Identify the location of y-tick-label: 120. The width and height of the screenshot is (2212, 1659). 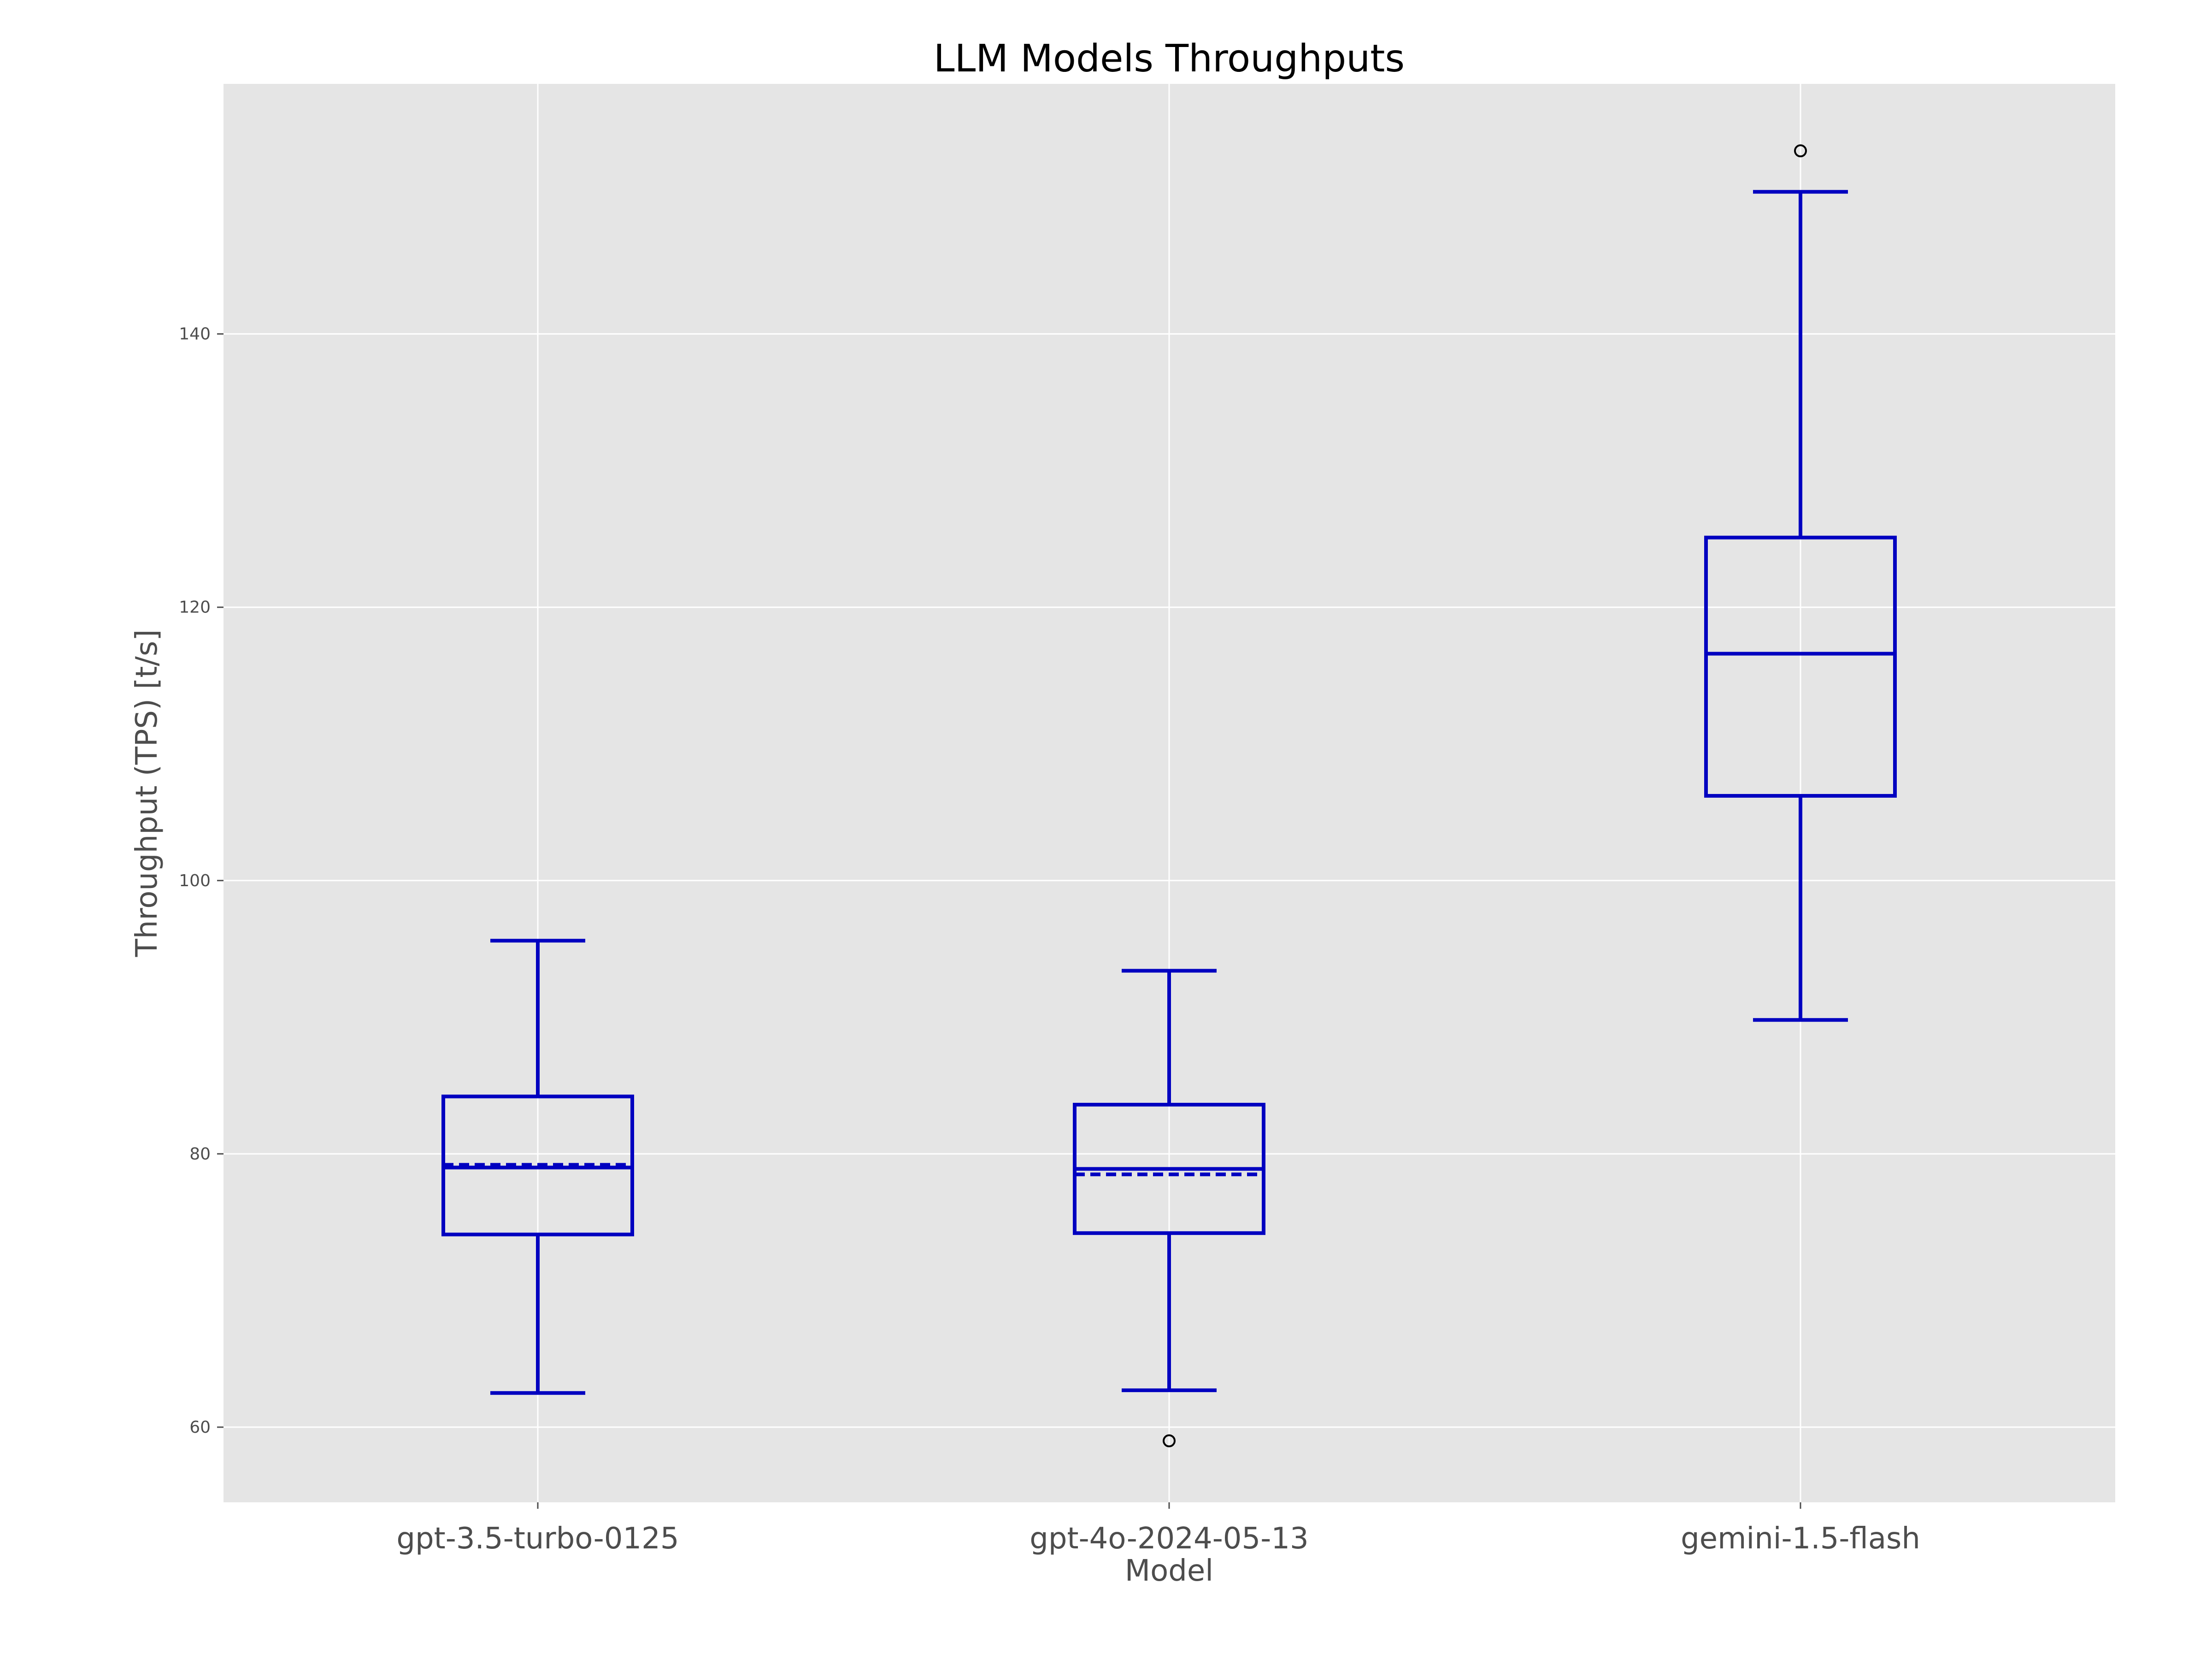
(195, 607).